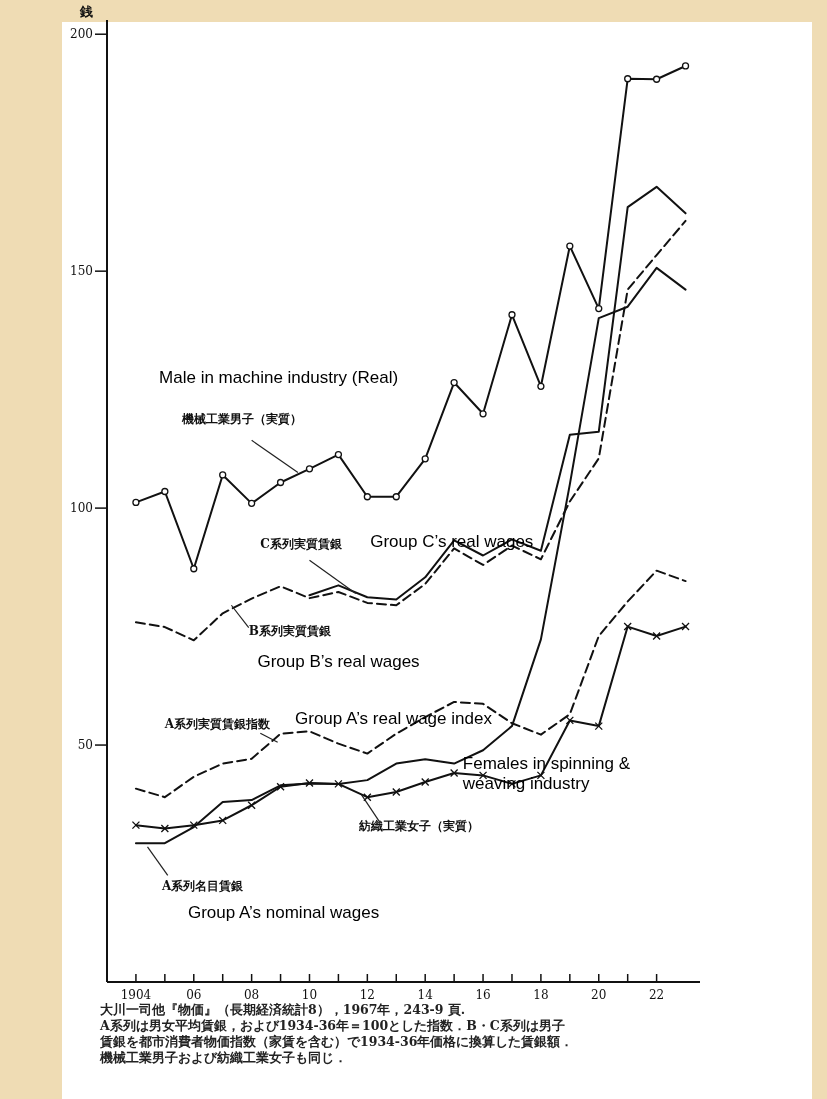  Describe the element at coordinates (136, 995) in the screenshot. I see `x-tick-label: 1904` at that location.